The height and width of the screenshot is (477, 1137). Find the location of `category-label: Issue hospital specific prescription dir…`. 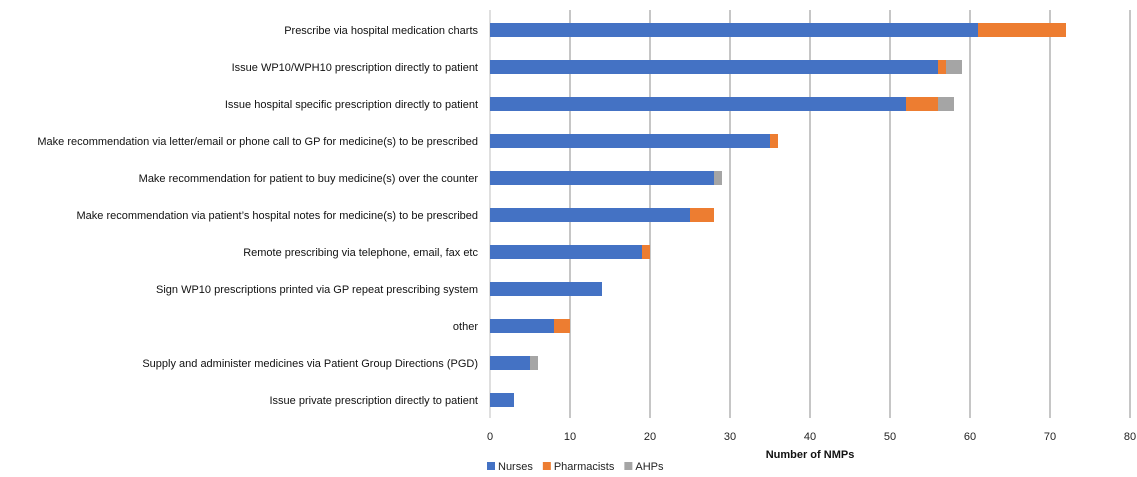

category-label: Issue hospital specific prescription dir… is located at coordinates (351, 105).